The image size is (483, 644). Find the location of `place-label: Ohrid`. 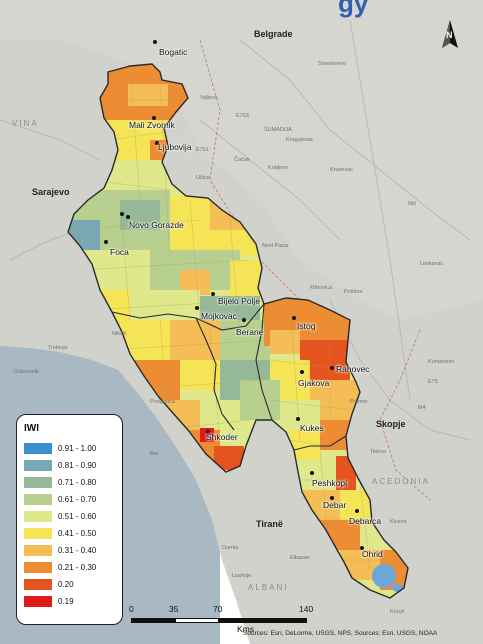

place-label: Ohrid is located at coordinates (372, 554).